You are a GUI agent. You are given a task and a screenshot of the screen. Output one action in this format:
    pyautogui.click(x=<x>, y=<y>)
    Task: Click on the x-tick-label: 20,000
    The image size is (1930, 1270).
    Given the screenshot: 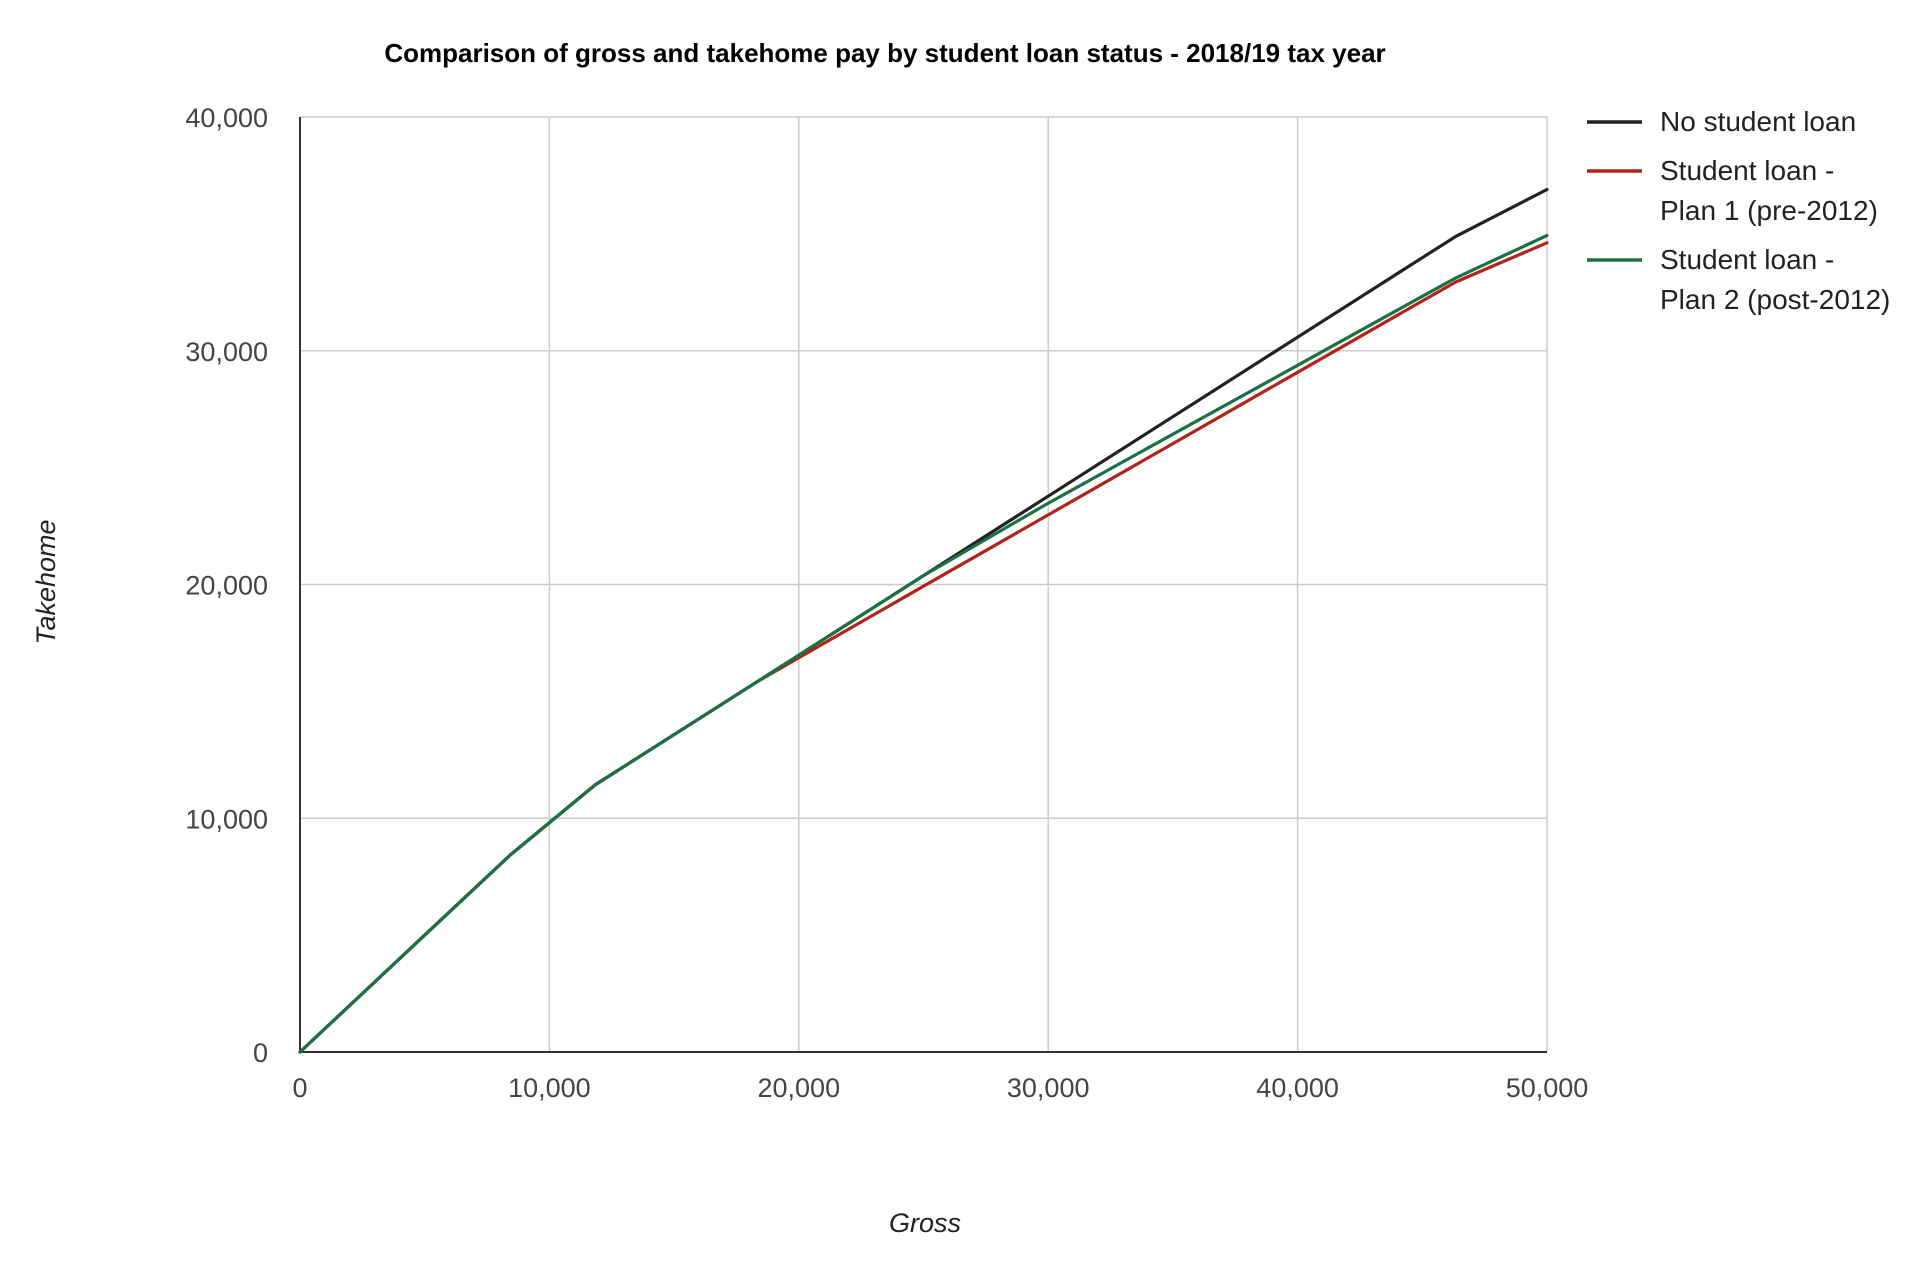 What is the action you would take?
    pyautogui.click(x=799, y=1088)
    